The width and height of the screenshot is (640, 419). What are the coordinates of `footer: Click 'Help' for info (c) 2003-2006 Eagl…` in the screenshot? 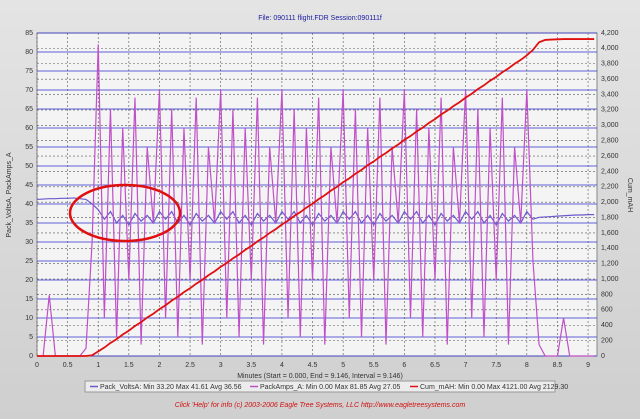 It's located at (320, 405).